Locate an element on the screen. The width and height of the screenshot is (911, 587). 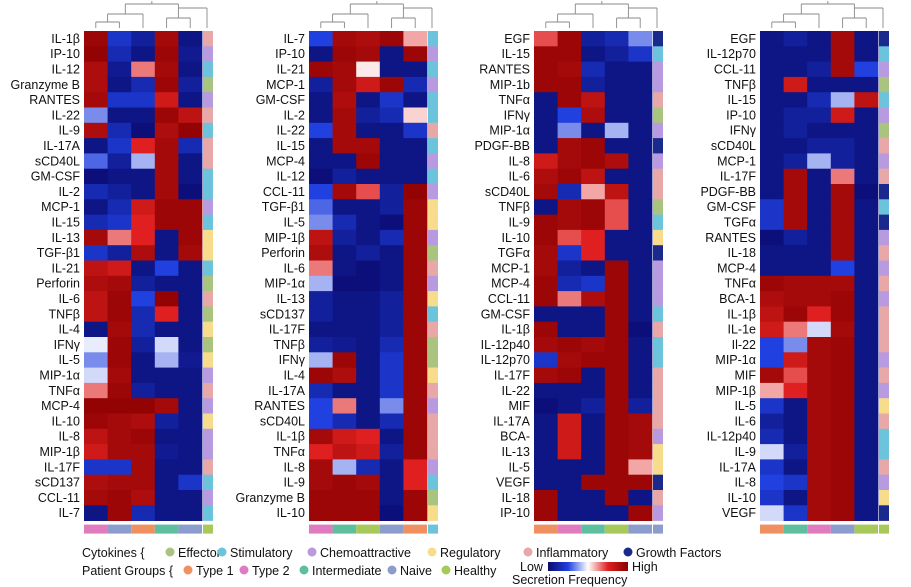
row-label: IL-7 is located at coordinates (294, 39).